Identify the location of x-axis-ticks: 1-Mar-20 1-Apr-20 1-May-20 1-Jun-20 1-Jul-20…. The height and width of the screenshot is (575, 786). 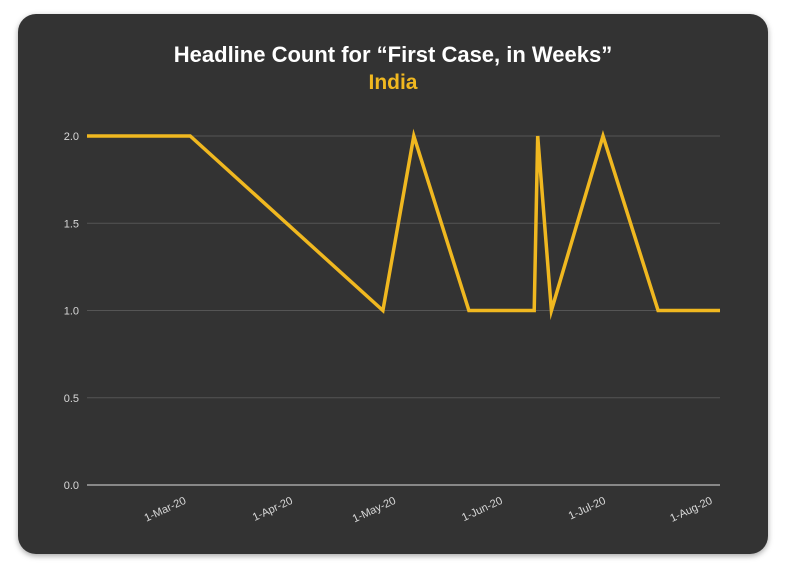
(429, 510).